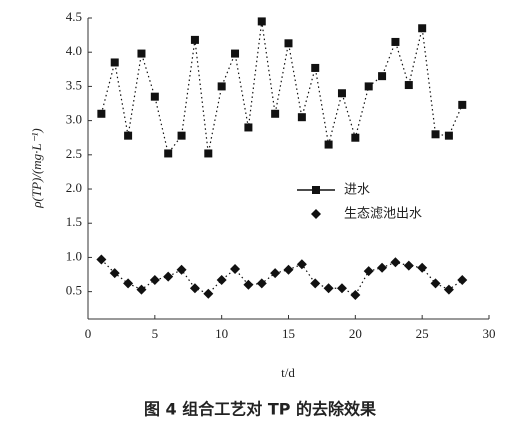 Image resolution: width=519 pixels, height=430 pixels. Describe the element at coordinates (260, 409) in the screenshot. I see `caption: 图 4 组合工艺对 TP 的去除效果` at that location.